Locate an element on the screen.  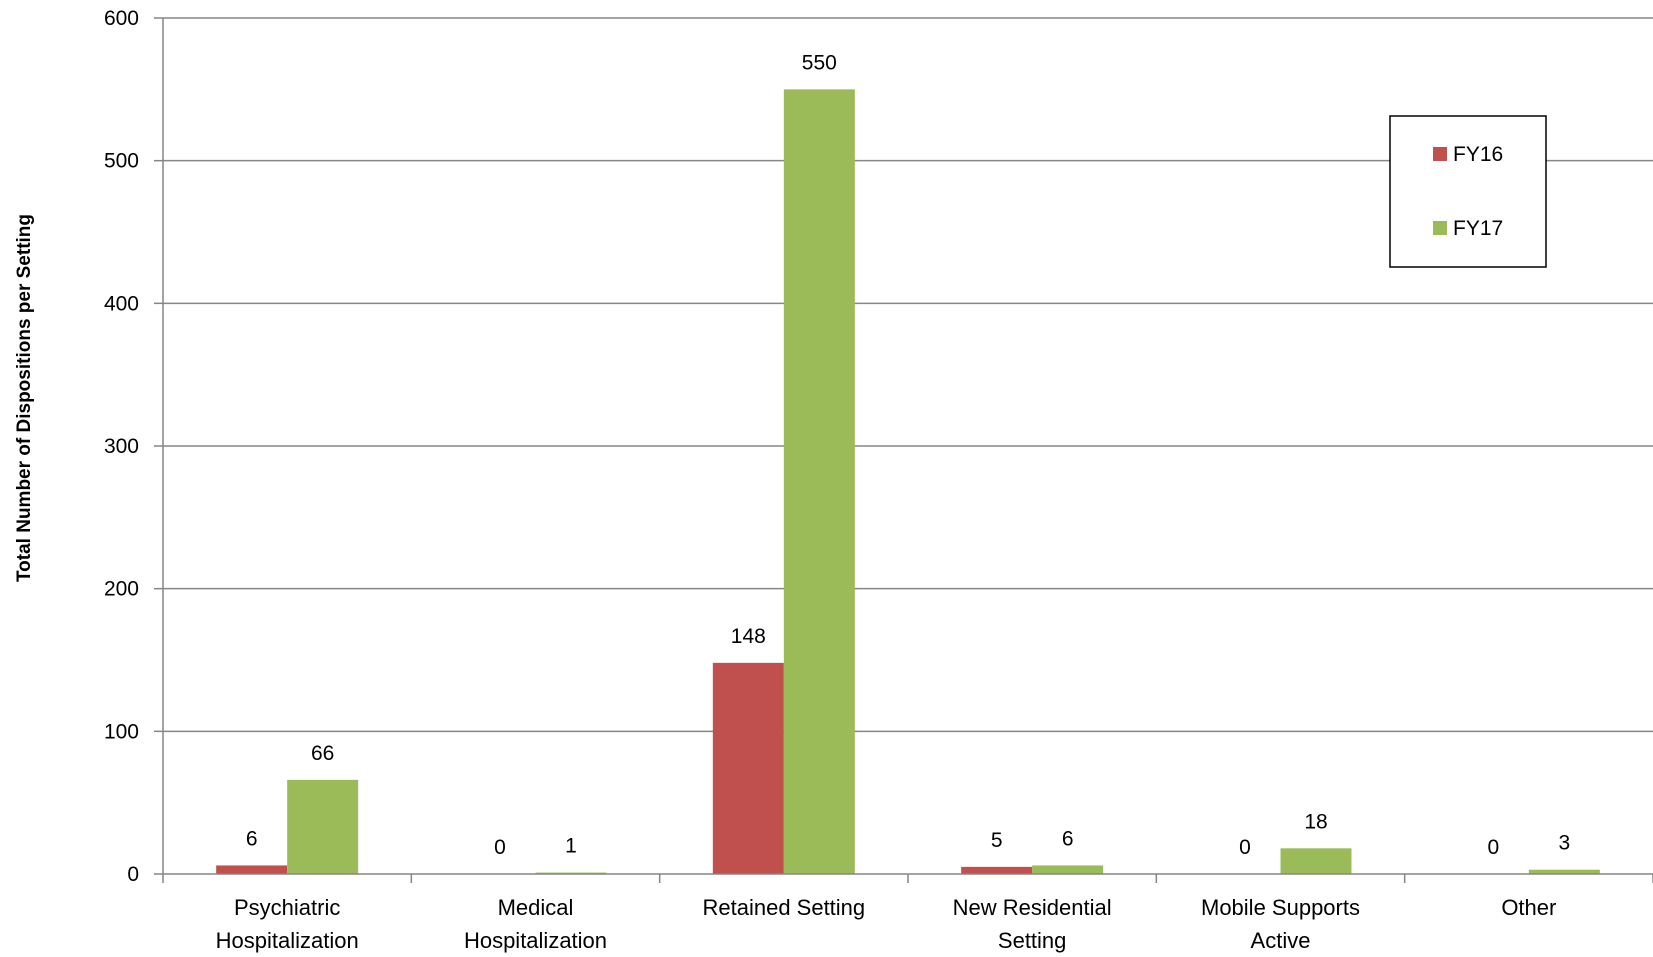
data-label: 66 is located at coordinates (322, 753).